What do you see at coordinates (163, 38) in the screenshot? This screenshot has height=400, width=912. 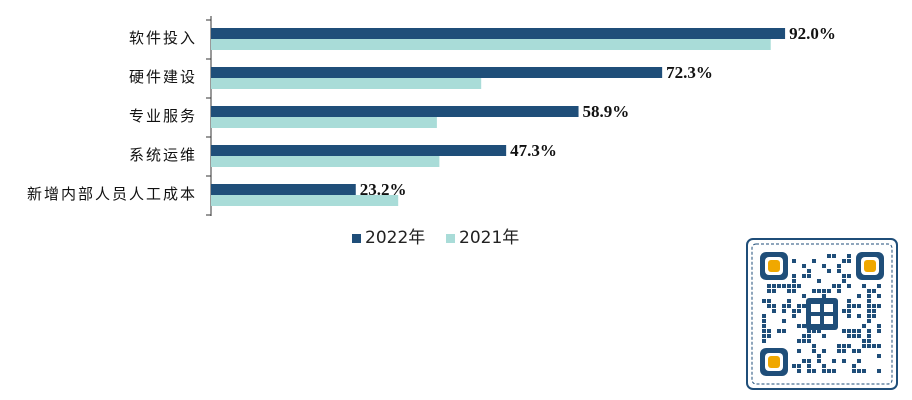 I see `category-label: 软件投入` at bounding box center [163, 38].